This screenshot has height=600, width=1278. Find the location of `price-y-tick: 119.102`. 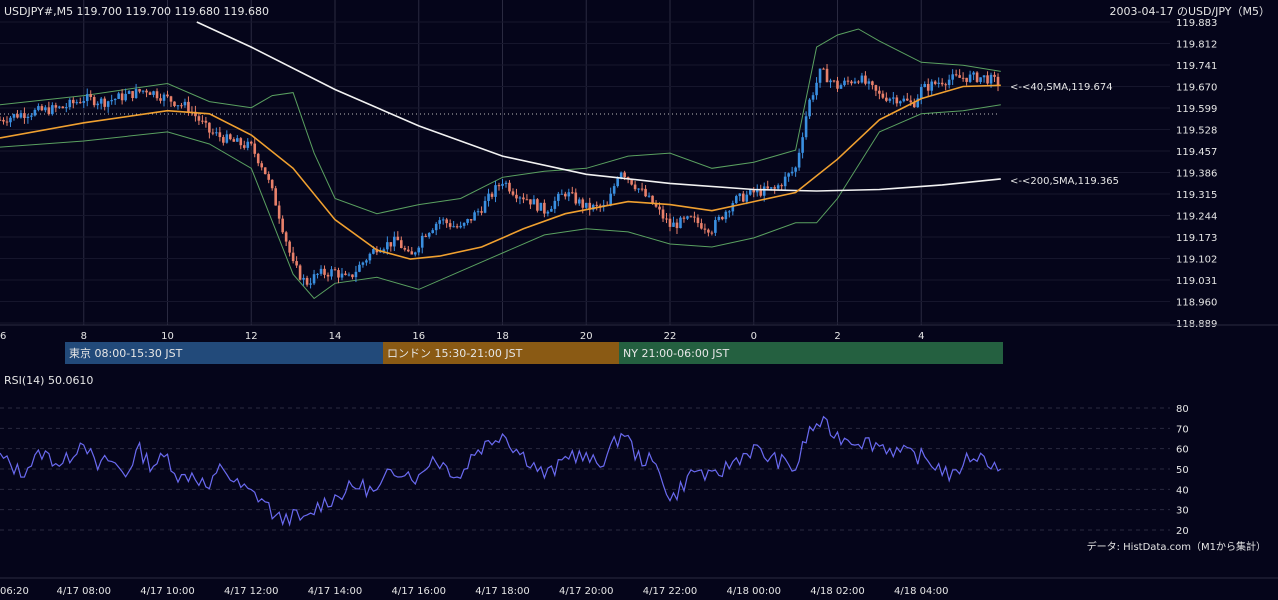

price-y-tick: 119.102 is located at coordinates (1196, 260).